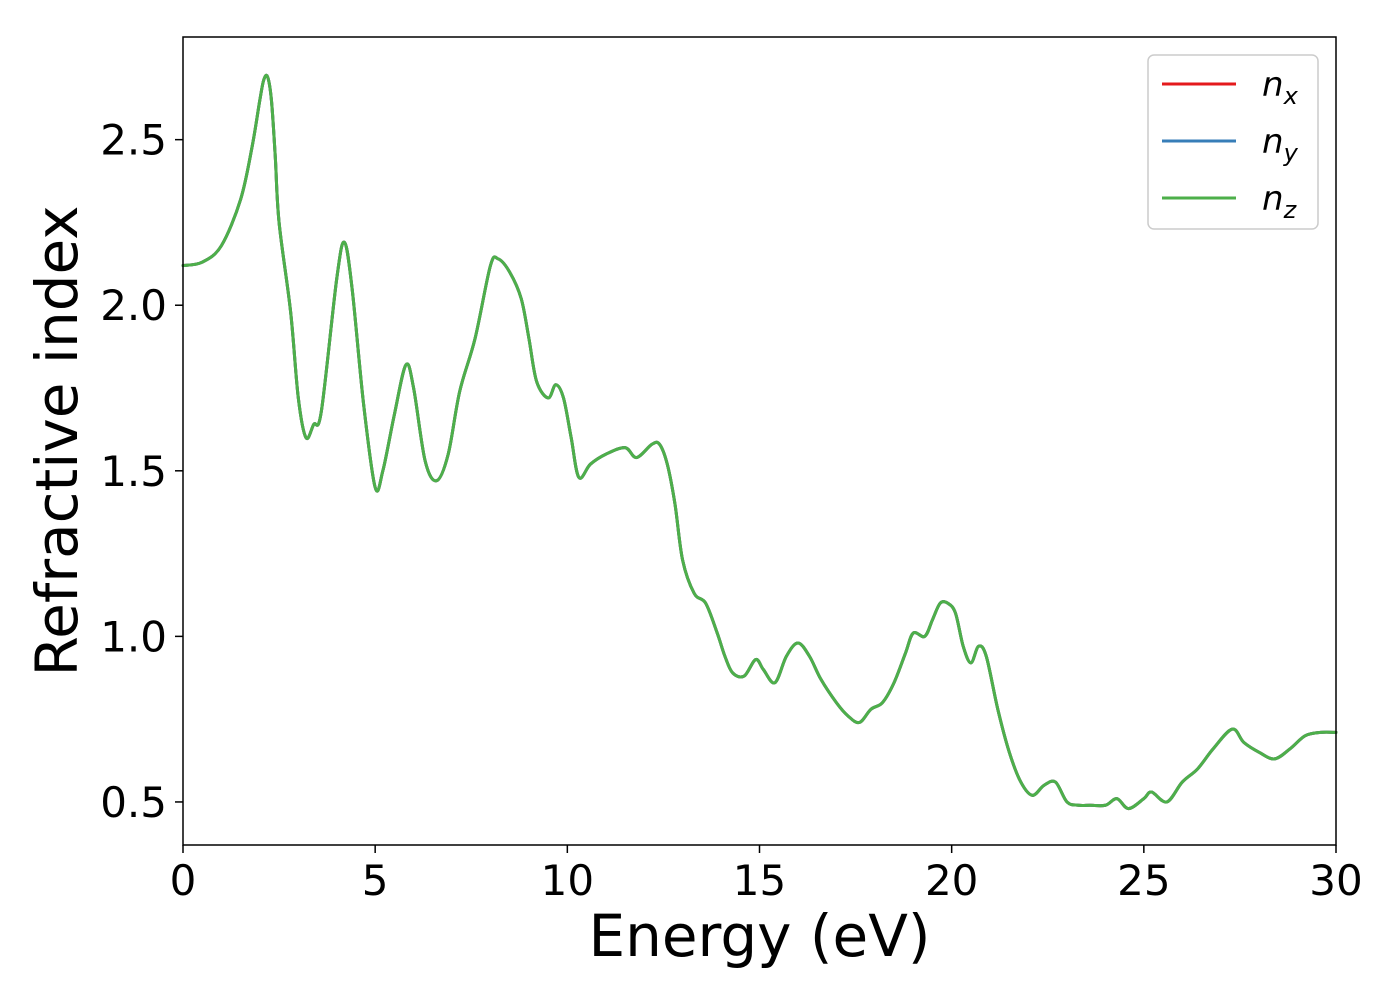 The image size is (1400, 1000). What do you see at coordinates (133, 140) in the screenshot?
I see `y-tick-label: 2.5` at bounding box center [133, 140].